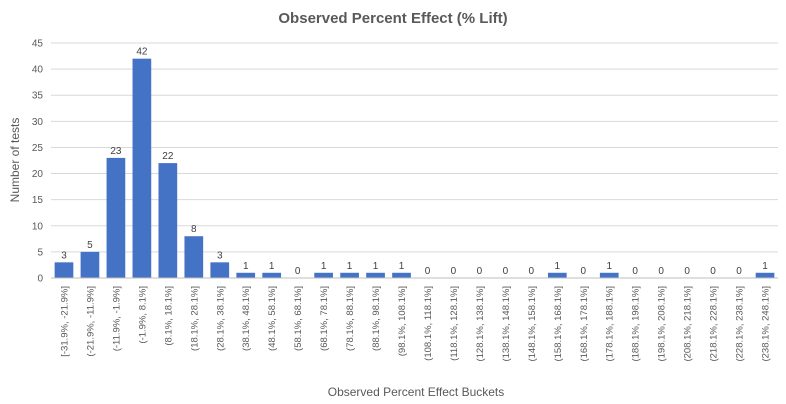 The height and width of the screenshot is (404, 786). I want to click on x-category-label: (68.1%, 78.1%], so click(324, 318).